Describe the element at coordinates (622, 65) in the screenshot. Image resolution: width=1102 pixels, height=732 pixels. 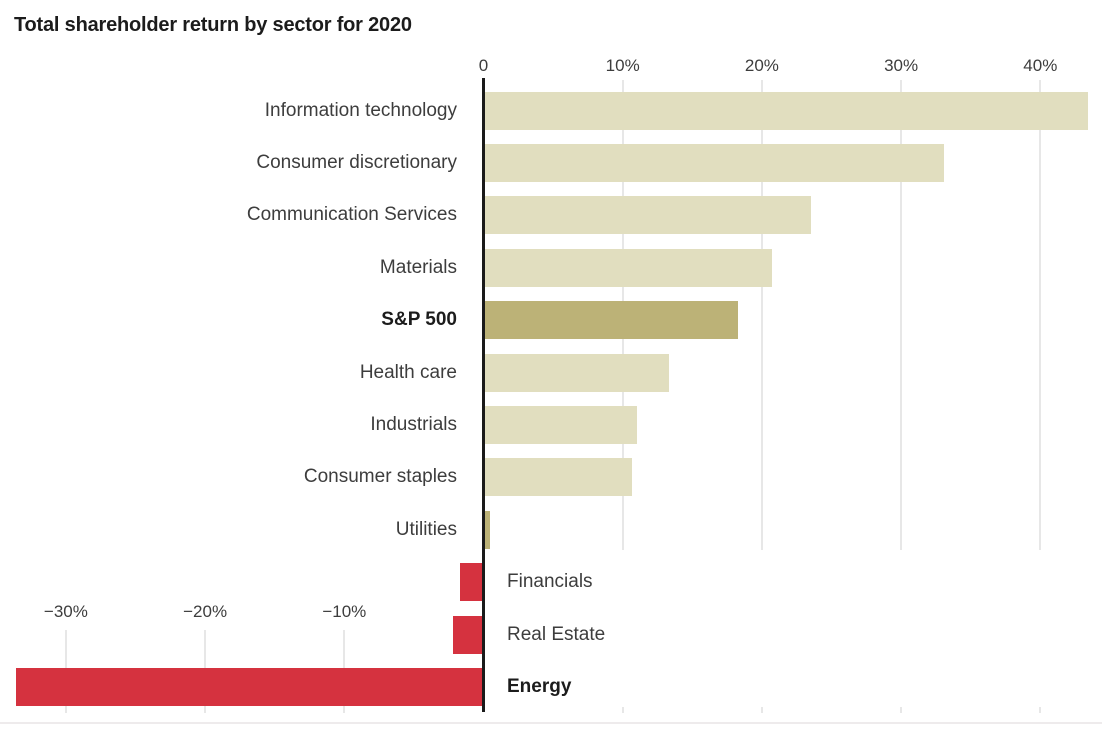
I see `x-tick-10: 10%` at that location.